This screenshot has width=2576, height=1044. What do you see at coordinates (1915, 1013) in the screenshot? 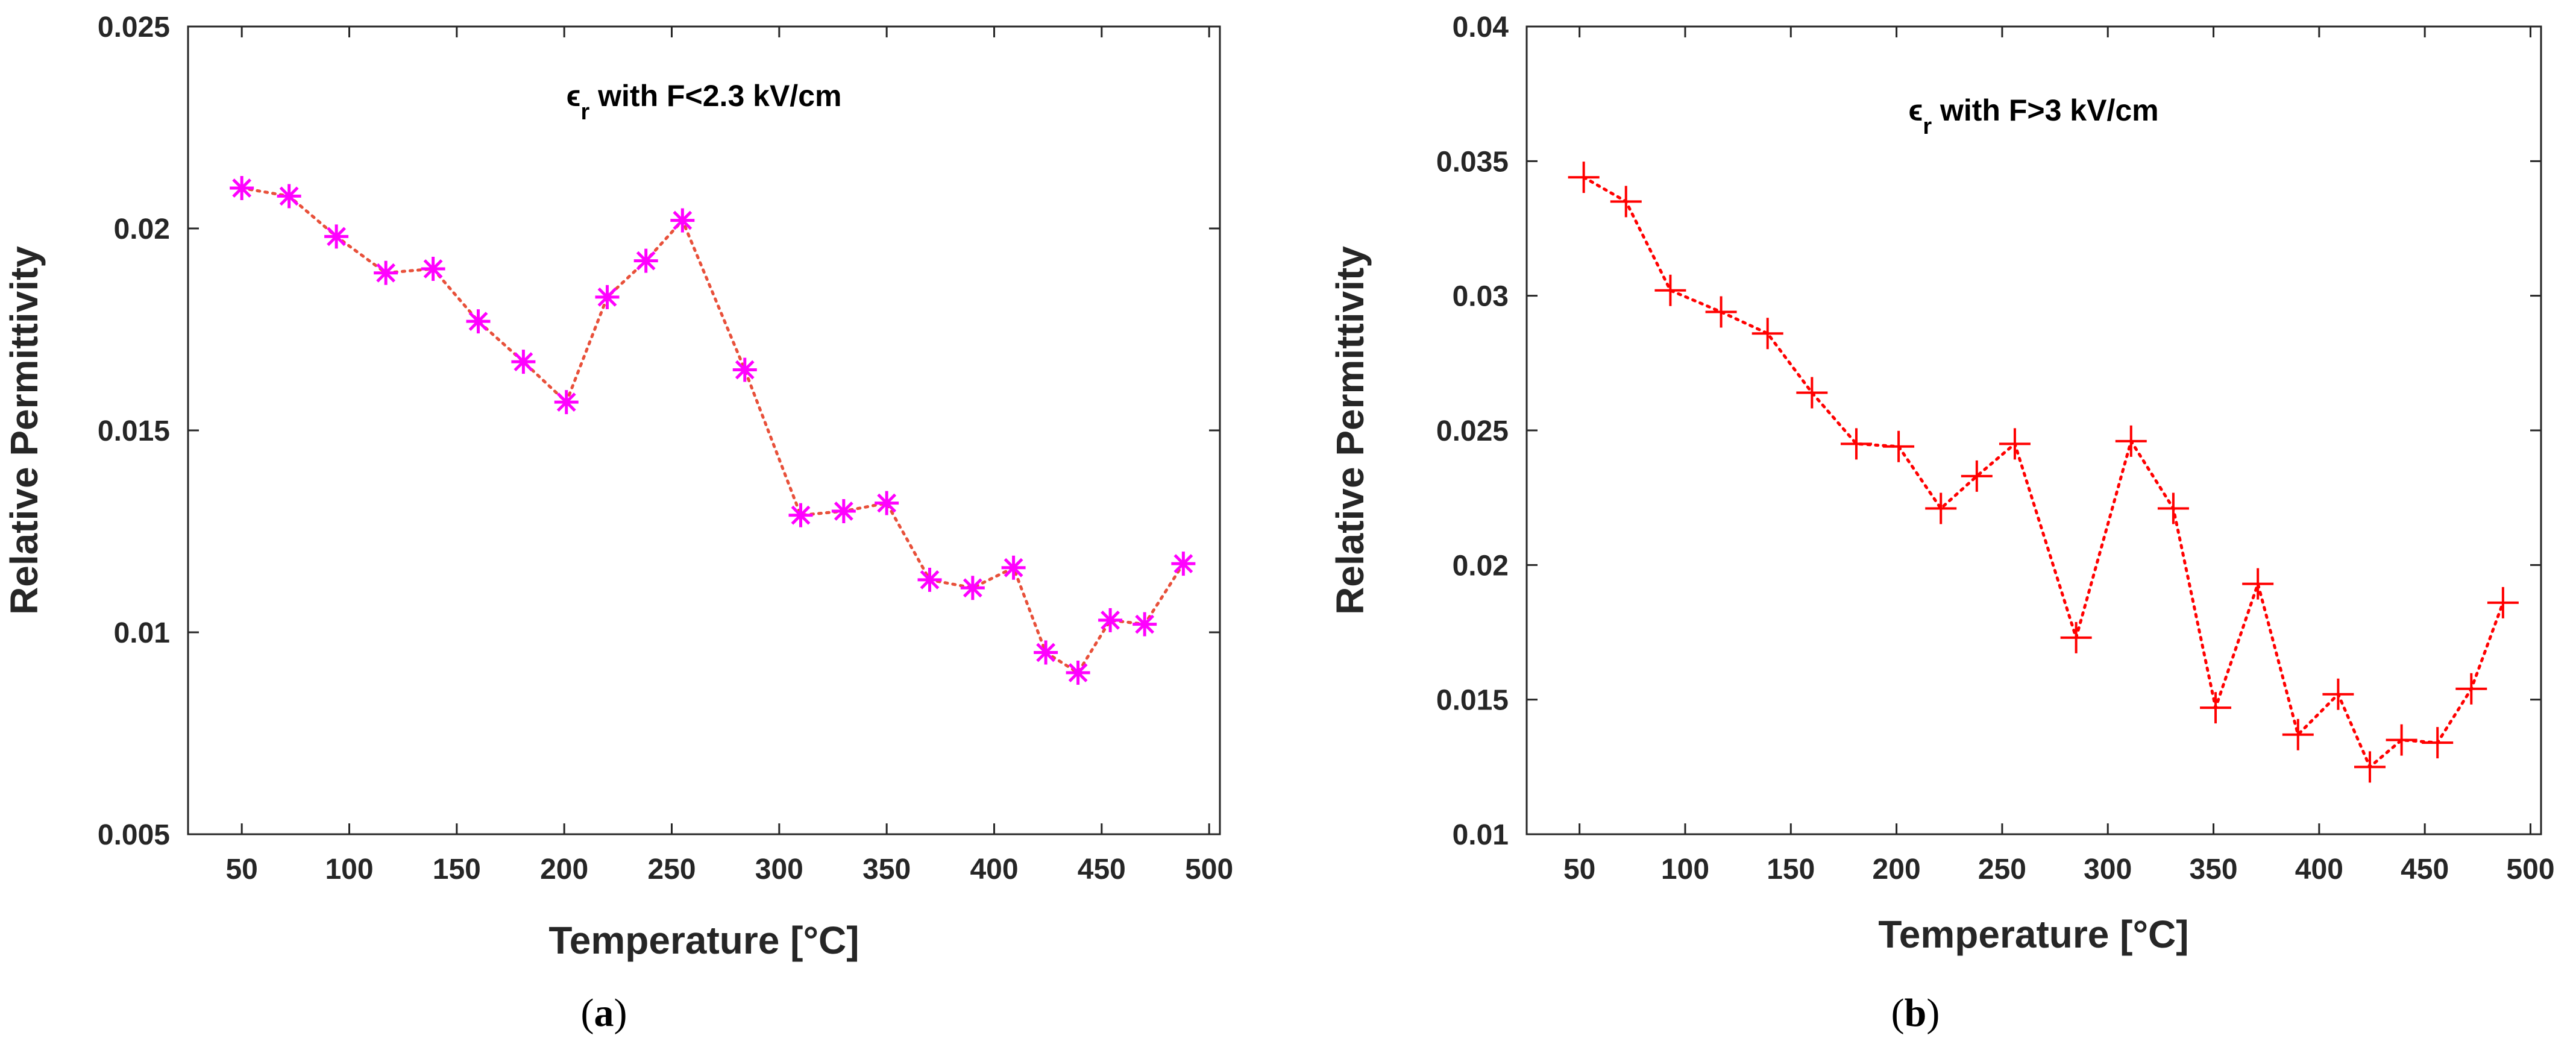
I see `panel-caption-b: (b)` at bounding box center [1915, 1013].